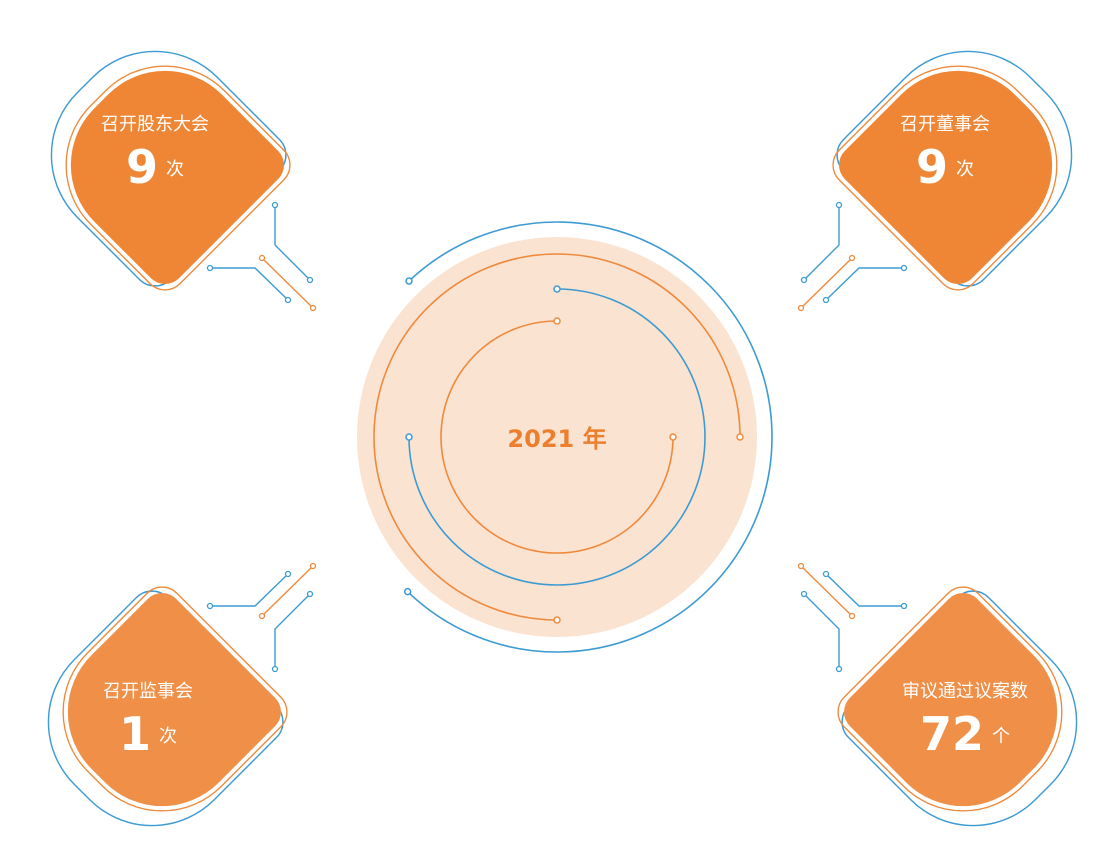  I want to click on card: 召开董事会 9 次, so click(952, 170).